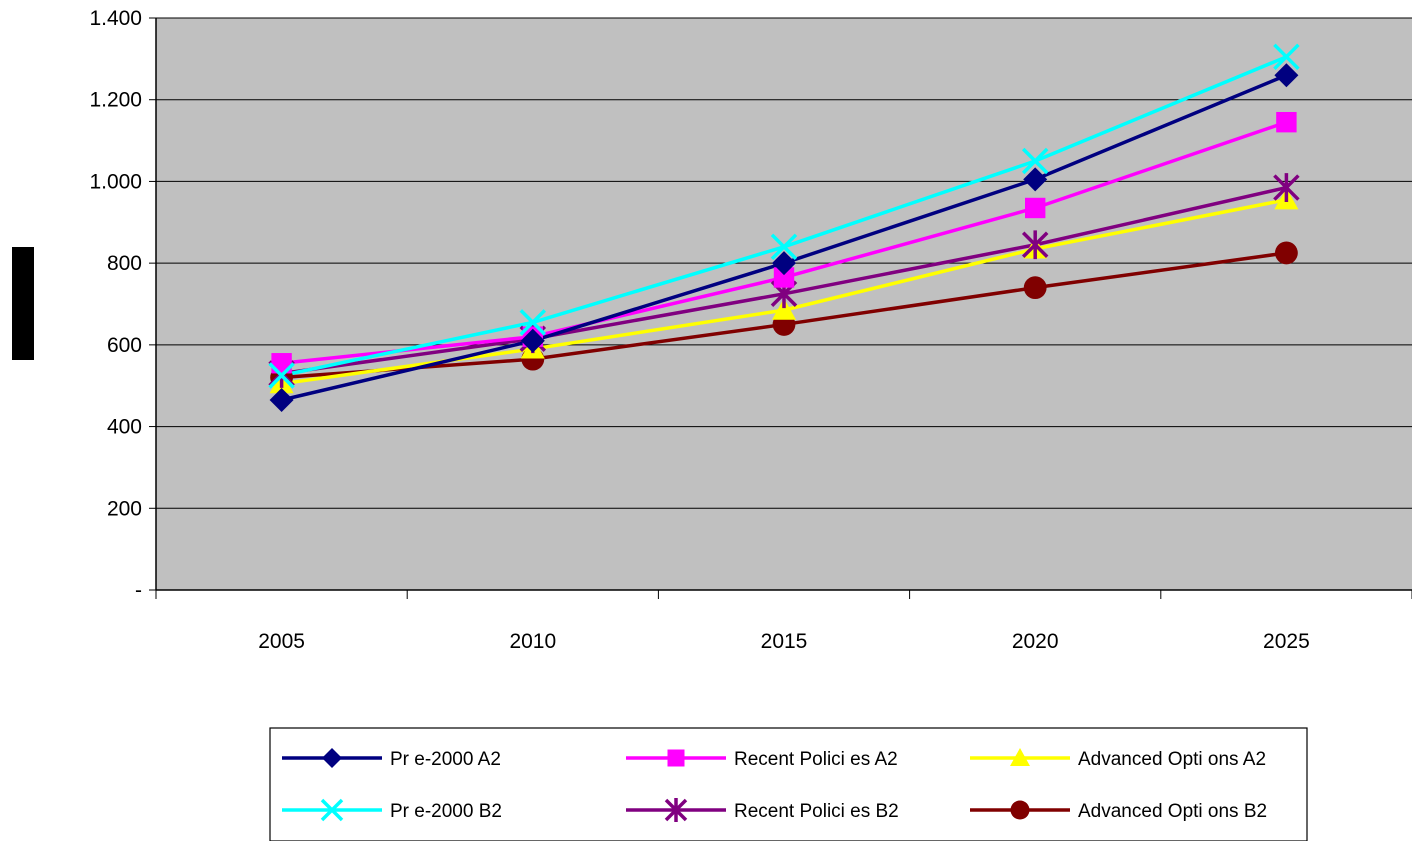 The height and width of the screenshot is (841, 1412). Describe the element at coordinates (783, 621) in the screenshot. I see `x-axis-ticks: 2005 2010 2015 2020 2025` at that location.